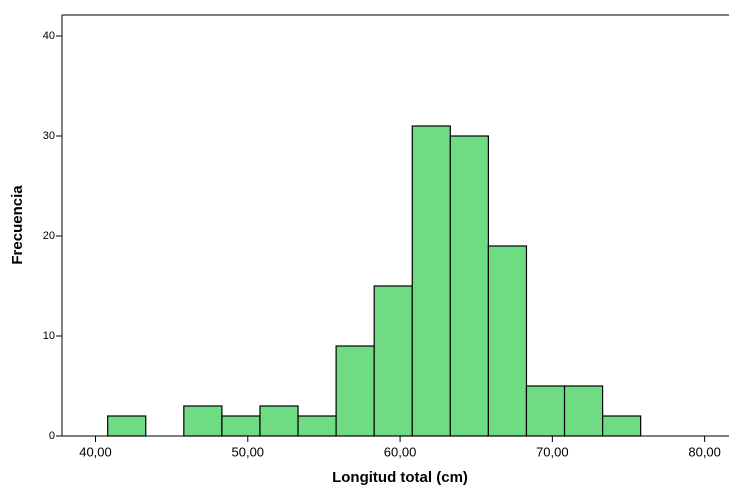 The height and width of the screenshot is (486, 729). What do you see at coordinates (552, 451) in the screenshot?
I see `x-tick-label: 70,00` at bounding box center [552, 451].